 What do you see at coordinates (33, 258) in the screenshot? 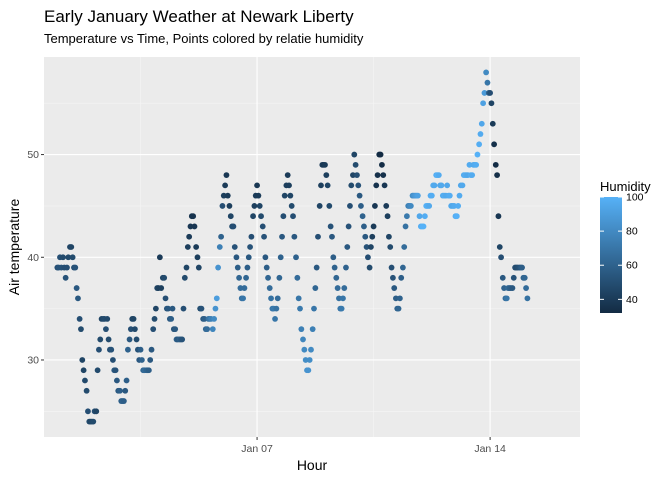
I see `y-tick-label: 40` at bounding box center [33, 258].